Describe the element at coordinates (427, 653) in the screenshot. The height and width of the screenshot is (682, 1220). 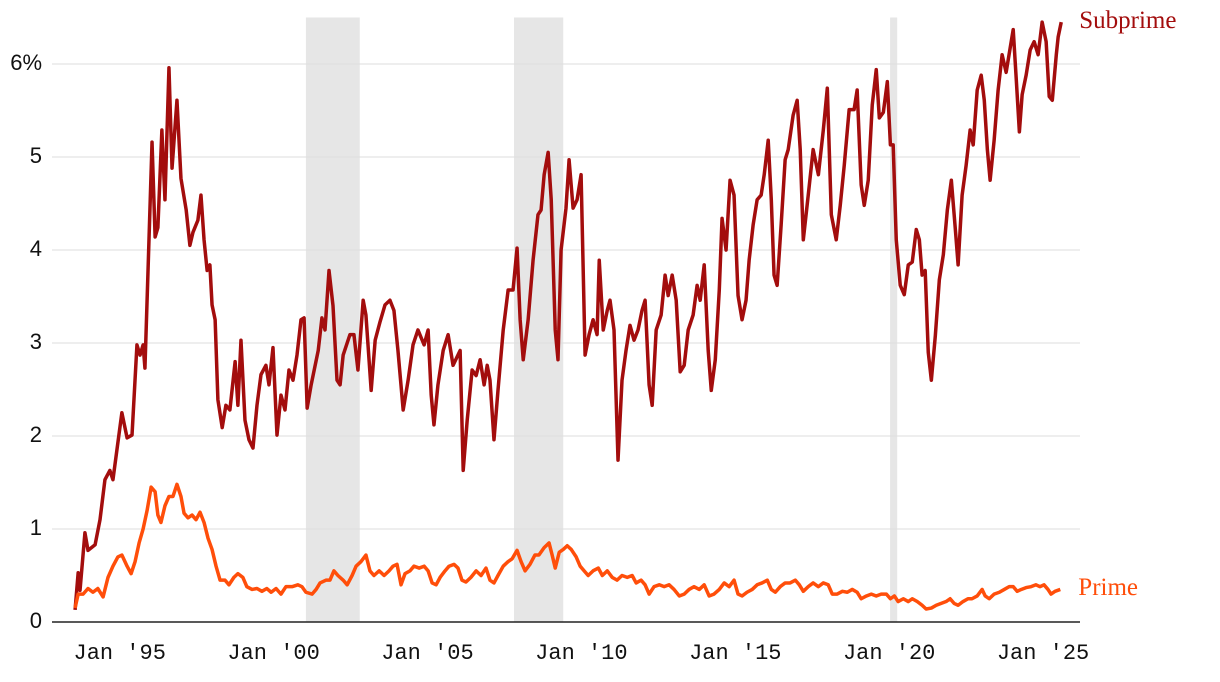
I see `x-tick-label: Jan '05` at that location.